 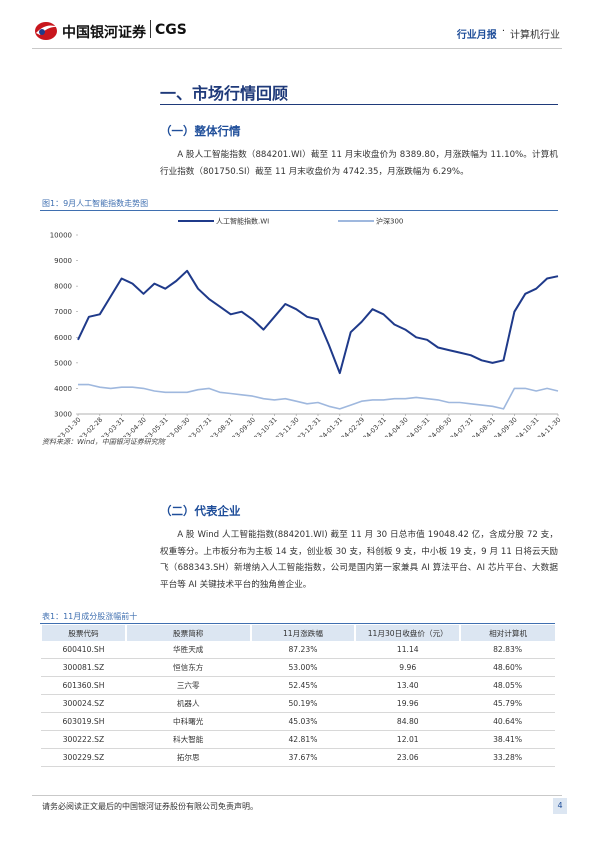 What do you see at coordinates (83, 721) in the screenshot?
I see `table-cell: 603019.SH` at bounding box center [83, 721].